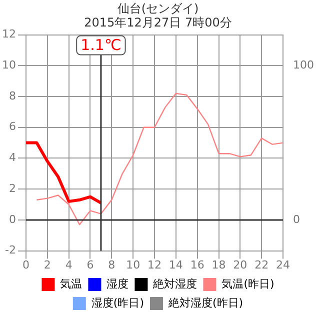 The width and height of the screenshot is (320, 320). Describe the element at coordinates (12, 188) in the screenshot. I see `y-tick-label: 2` at that location.